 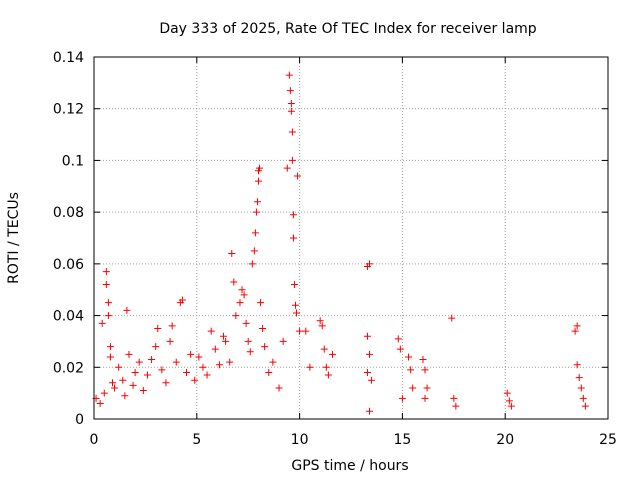 I want to click on x-tick-label: 20, so click(x=505, y=440).